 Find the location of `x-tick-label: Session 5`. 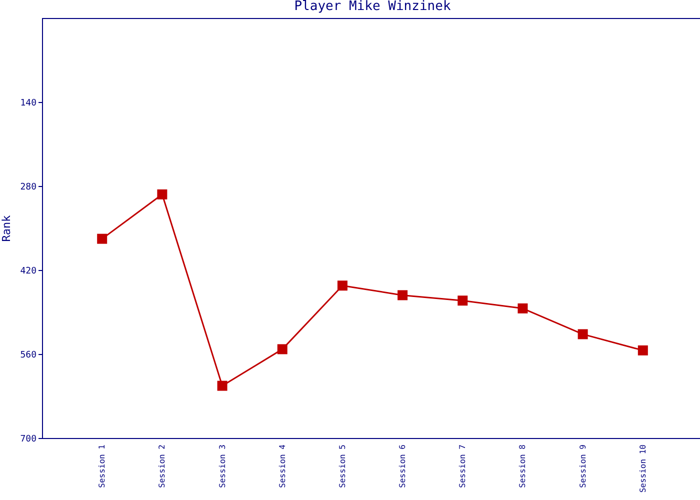

x-tick-label: Session 5 is located at coordinates (342, 466).